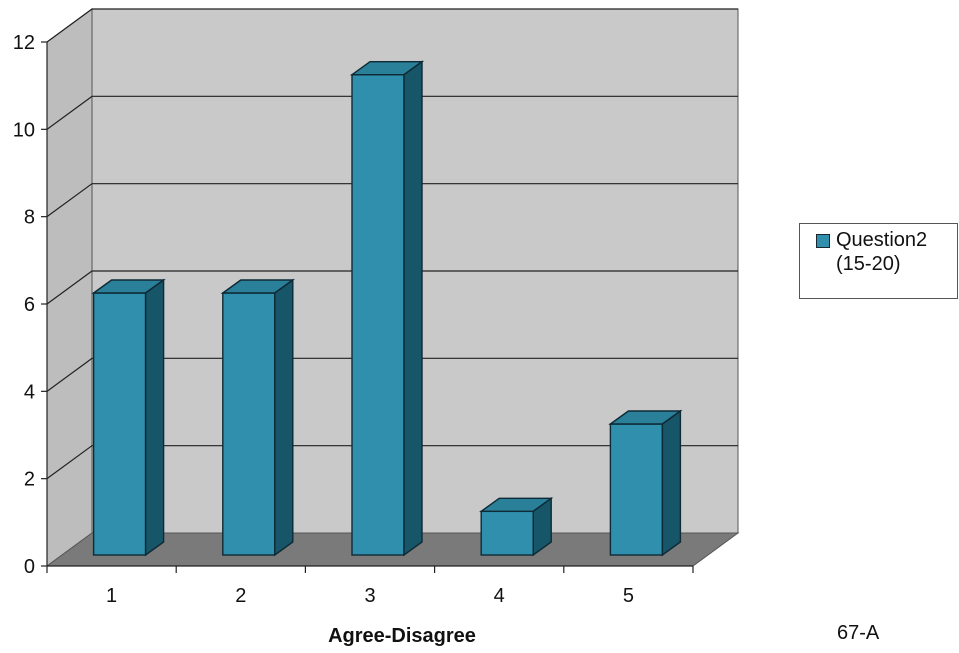  I want to click on x-tick-label: 5, so click(628, 596).